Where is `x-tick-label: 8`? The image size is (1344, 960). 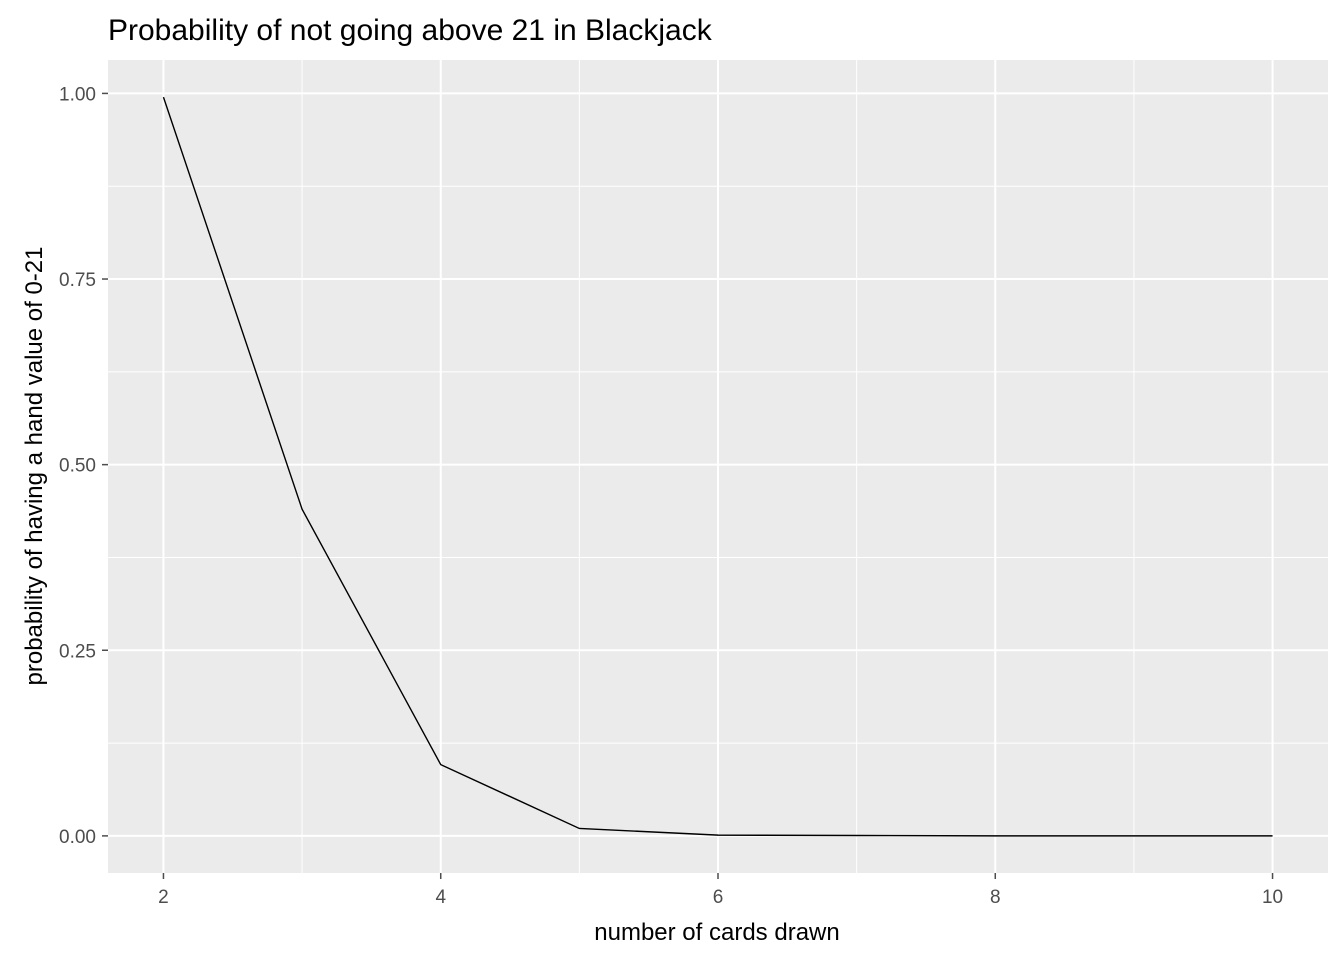 x-tick-label: 8 is located at coordinates (995, 897).